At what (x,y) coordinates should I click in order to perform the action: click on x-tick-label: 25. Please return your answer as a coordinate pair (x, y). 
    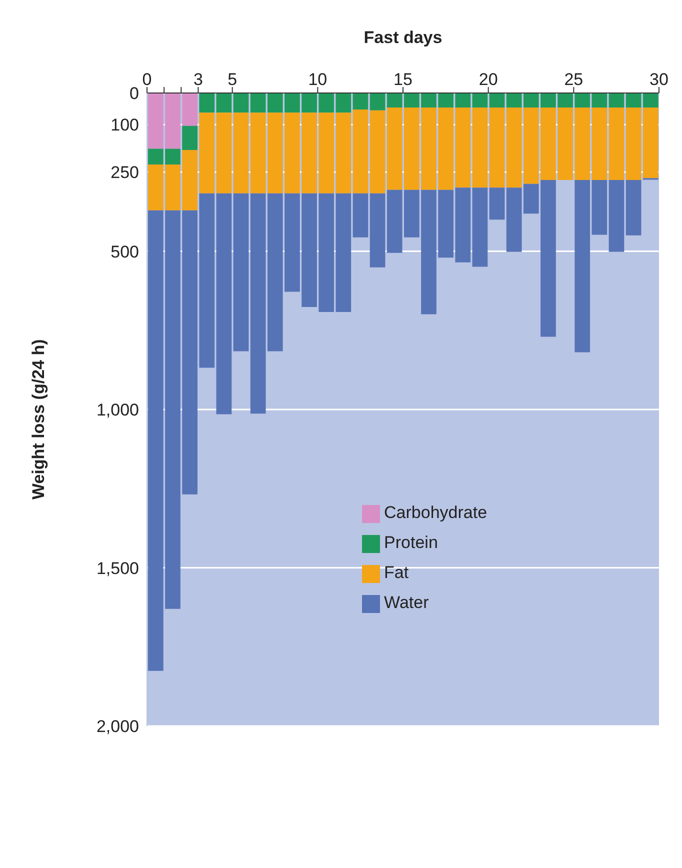
    Looking at the image, I should click on (574, 79).